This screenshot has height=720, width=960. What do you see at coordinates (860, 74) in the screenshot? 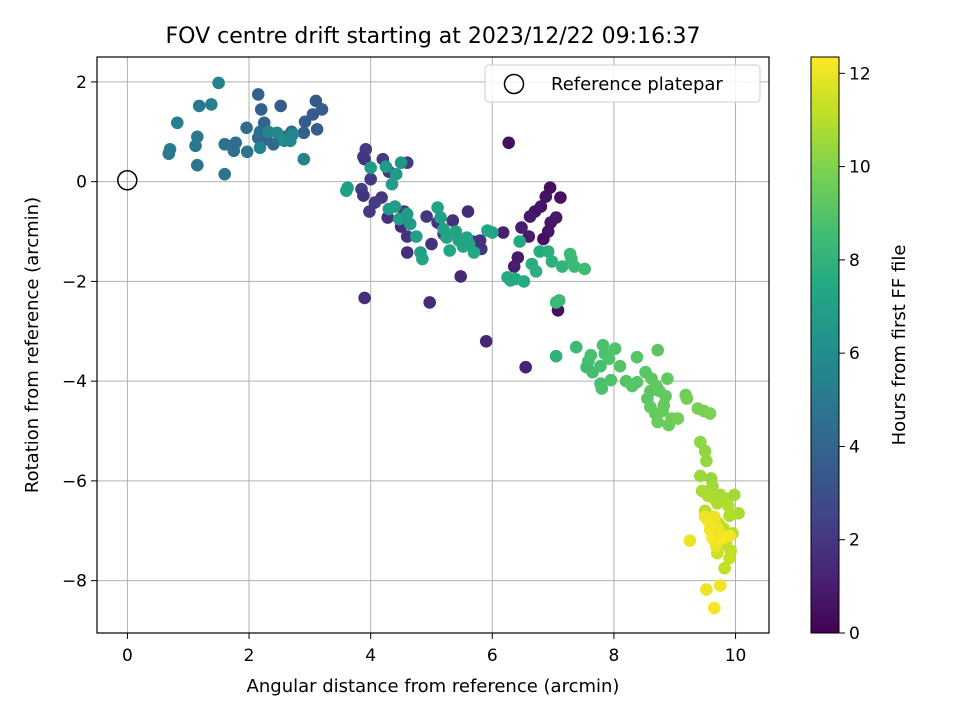
I see `colorbar-tick-label: 12` at bounding box center [860, 74].